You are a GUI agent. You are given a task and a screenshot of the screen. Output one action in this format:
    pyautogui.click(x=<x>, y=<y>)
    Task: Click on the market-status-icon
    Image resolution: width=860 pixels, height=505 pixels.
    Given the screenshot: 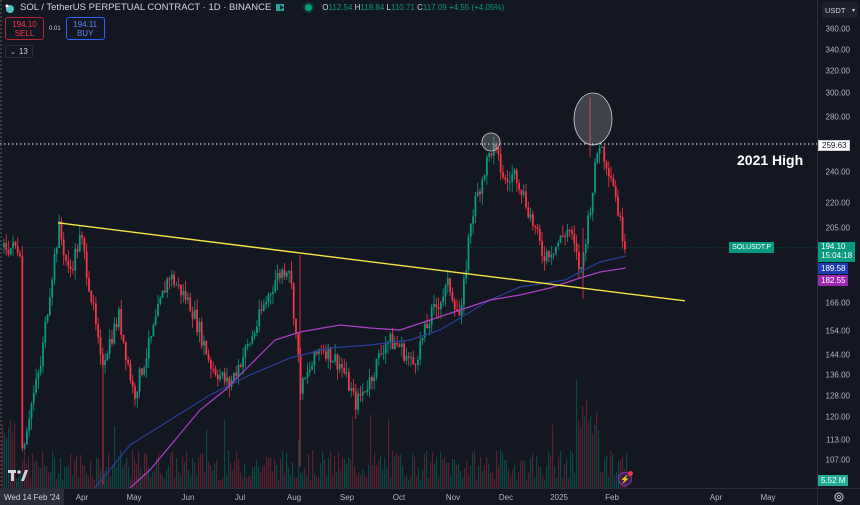 What is the action you would take?
    pyautogui.click(x=309, y=7)
    